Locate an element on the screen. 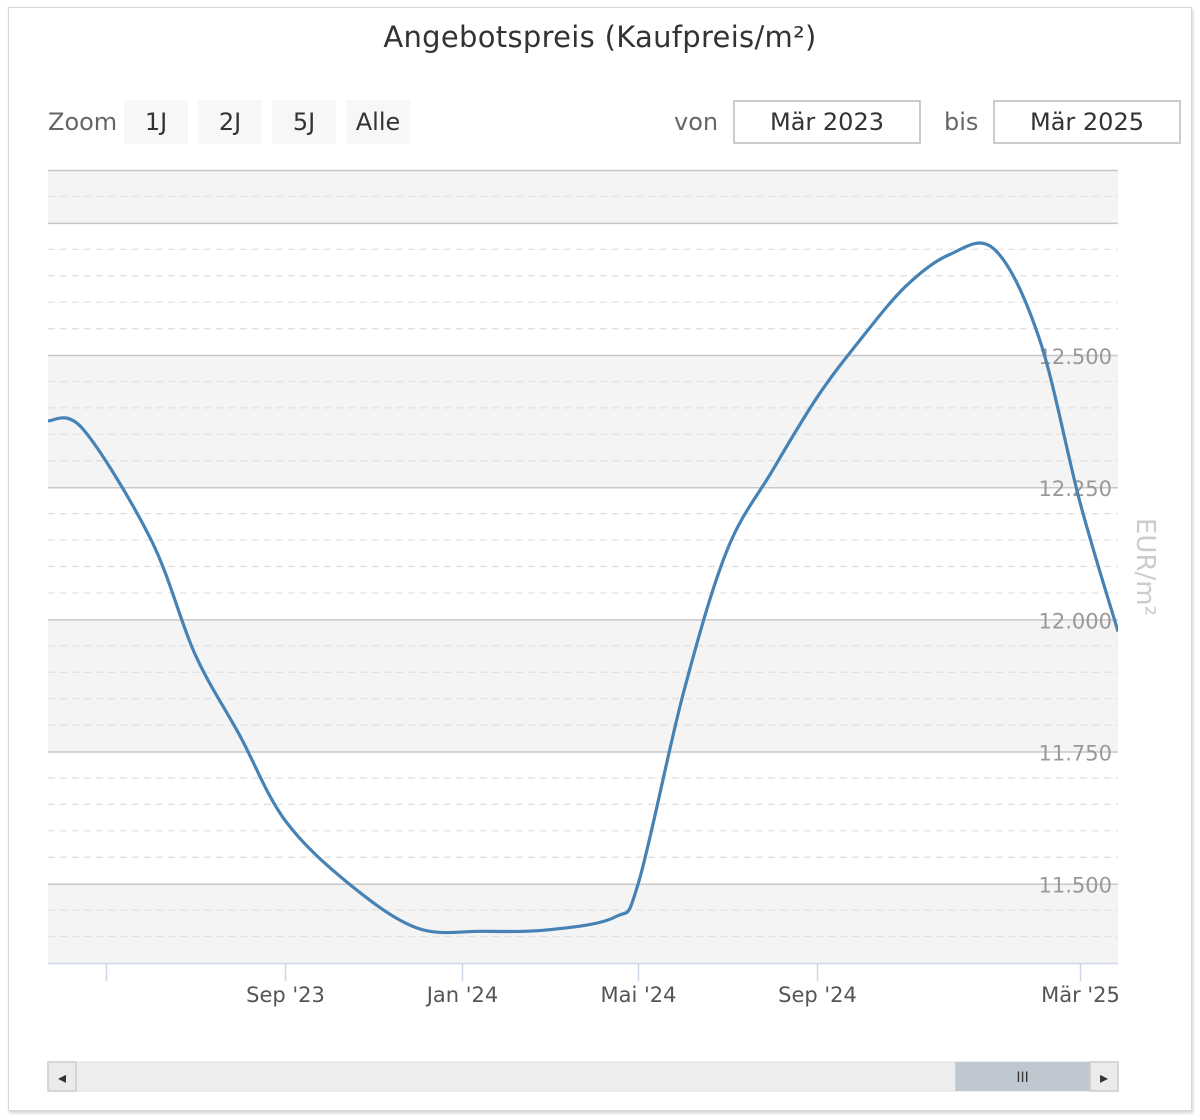  y-tick-label: 11.750 is located at coordinates (1075, 754).